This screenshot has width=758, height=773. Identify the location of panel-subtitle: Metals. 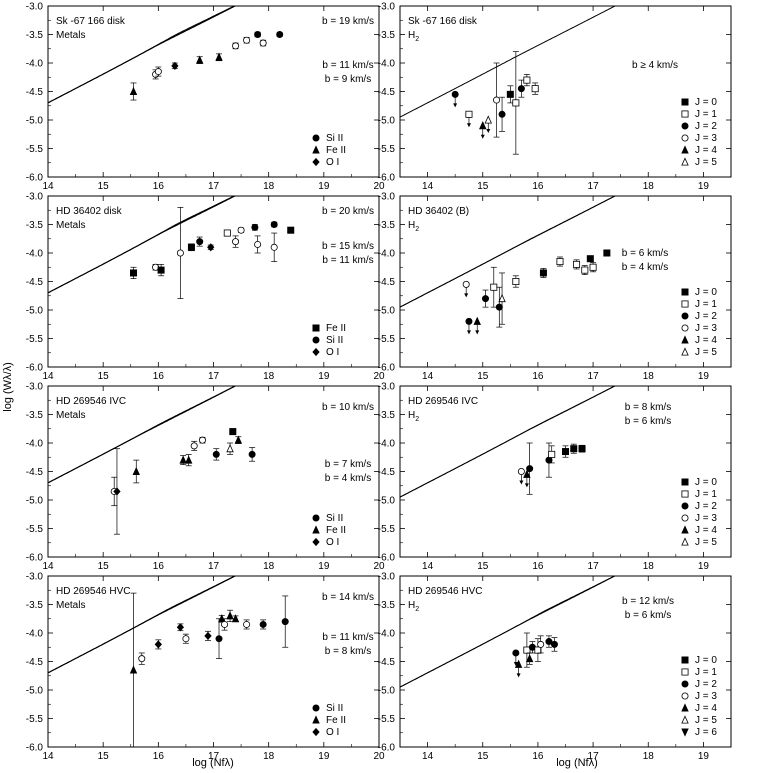
(70, 225).